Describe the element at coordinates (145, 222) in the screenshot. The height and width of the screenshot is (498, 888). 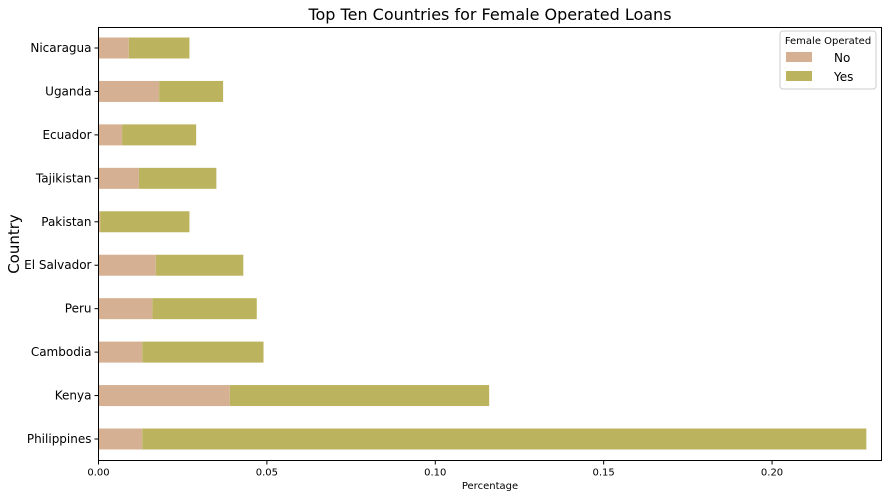
I see `bar-pakistan-yes` at that location.